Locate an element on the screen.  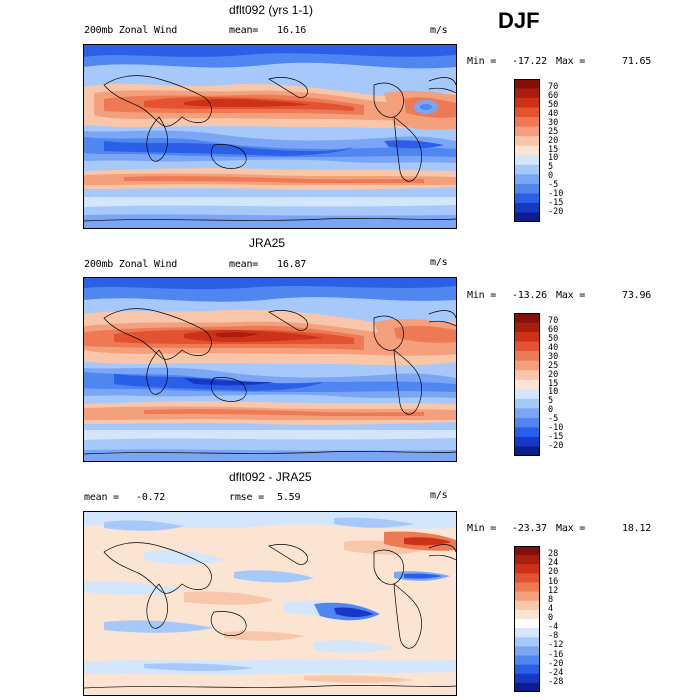
panel-model-map-svg is located at coordinates (270, 136).